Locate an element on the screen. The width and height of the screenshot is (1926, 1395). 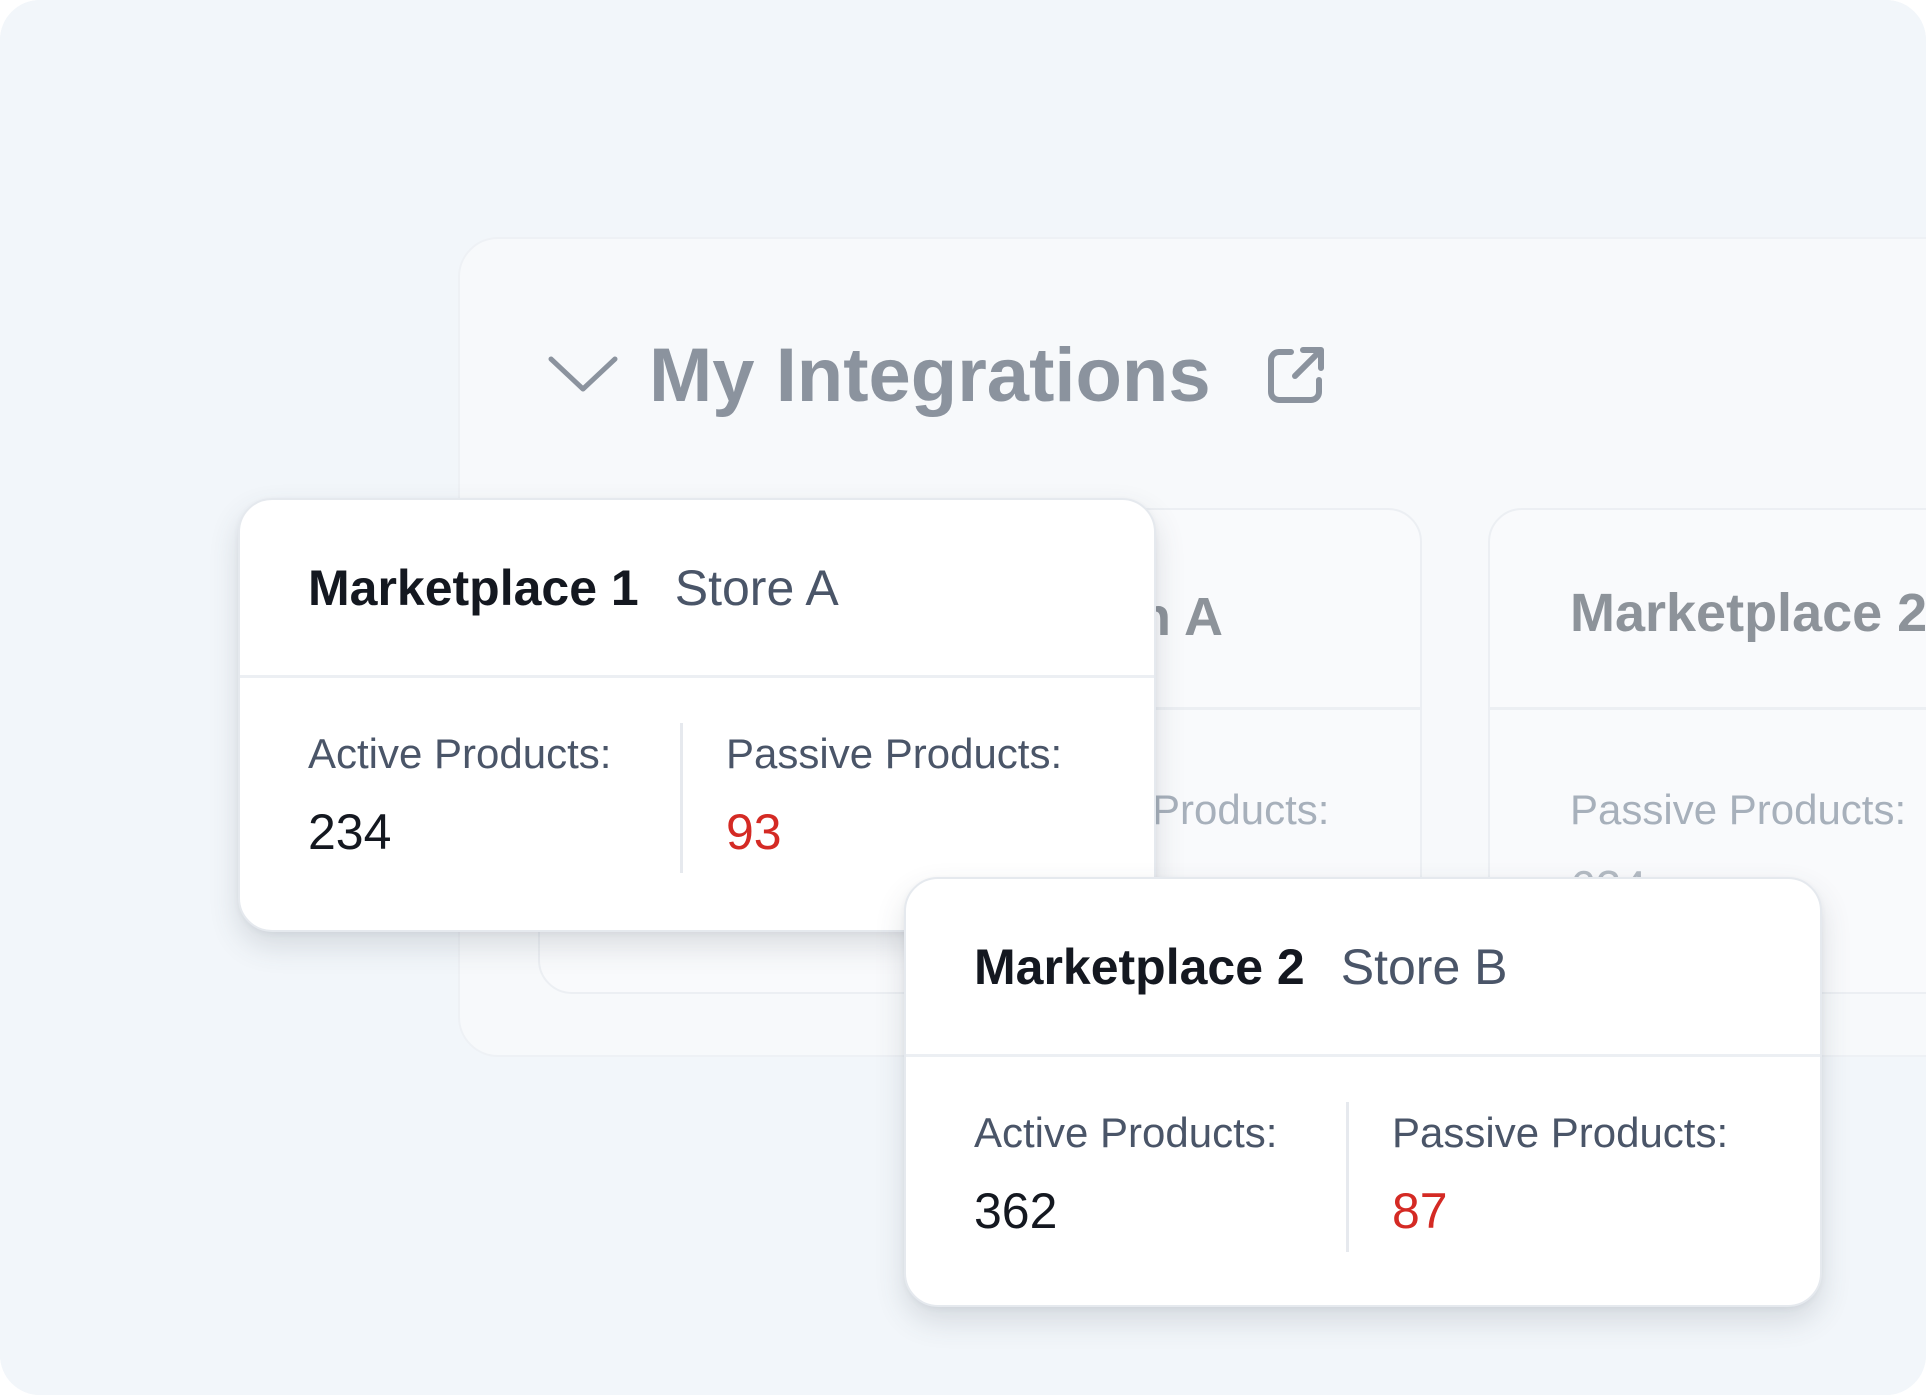
integrations-panel-header: My Integrations is located at coordinates (936, 375).